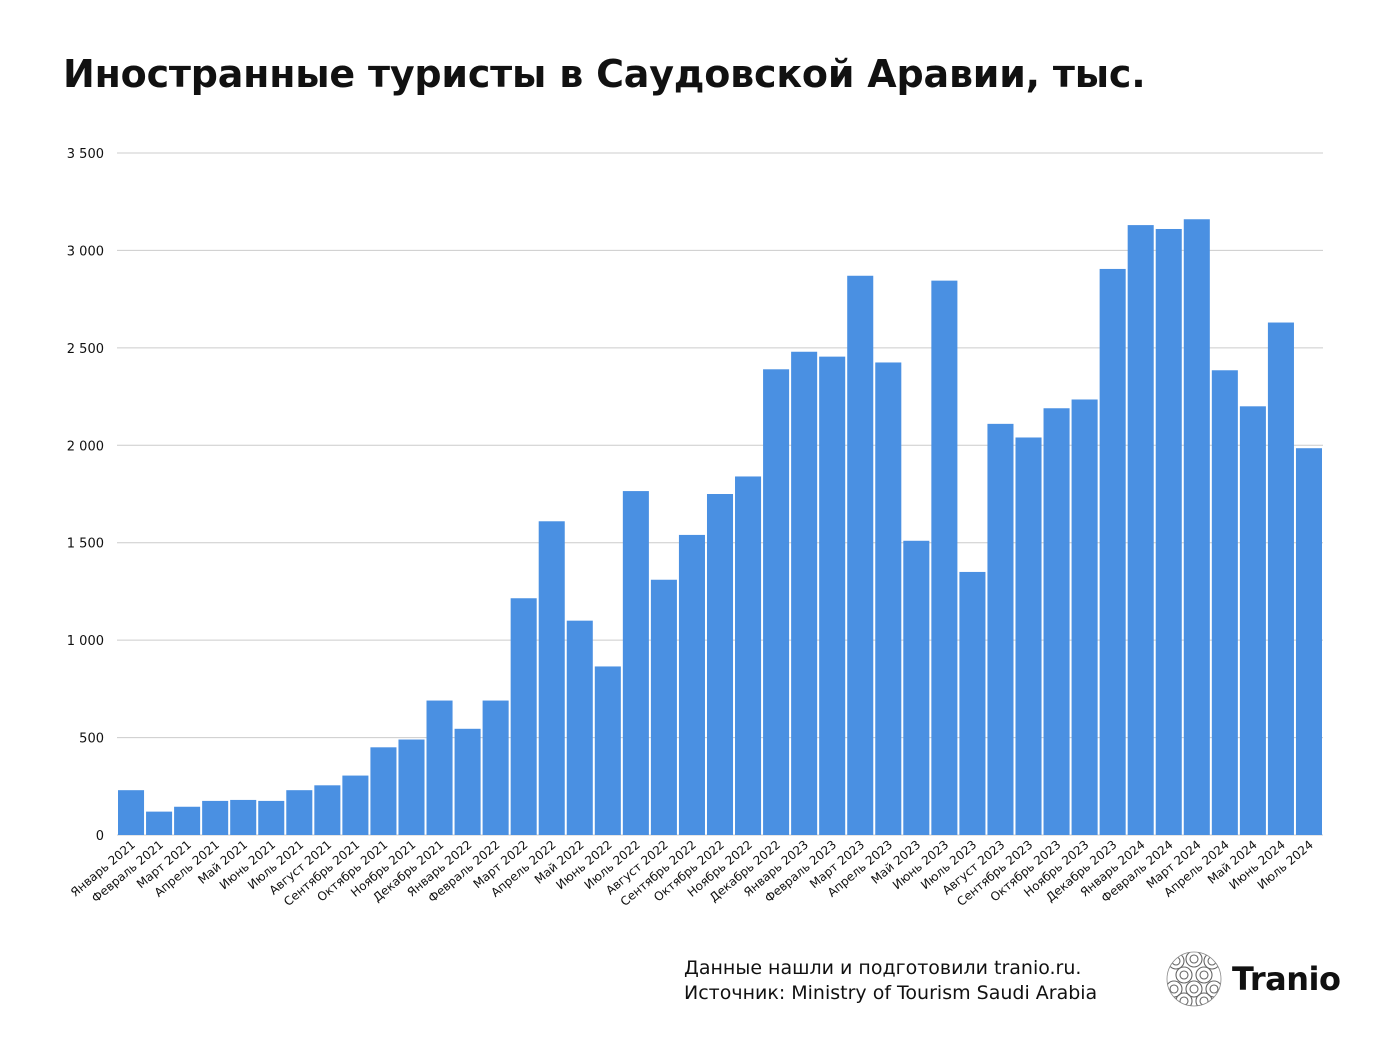 Image resolution: width=1386 pixels, height=1040 pixels. Describe the element at coordinates (1286, 979) in the screenshot. I see `brand-name: Tranio` at that location.